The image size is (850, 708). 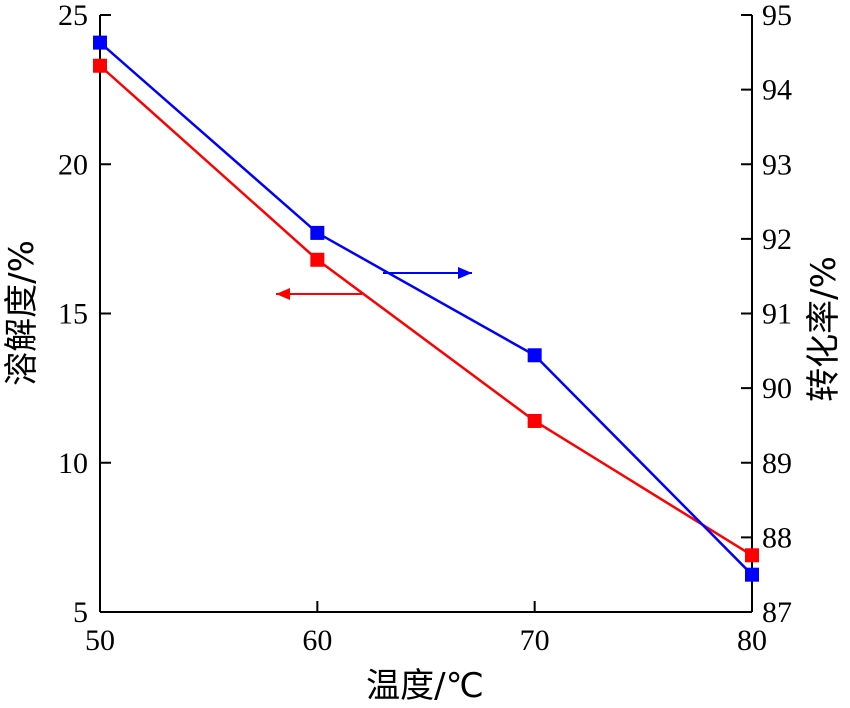 I want to click on left-y-tick-label: 10, so click(x=73, y=463).